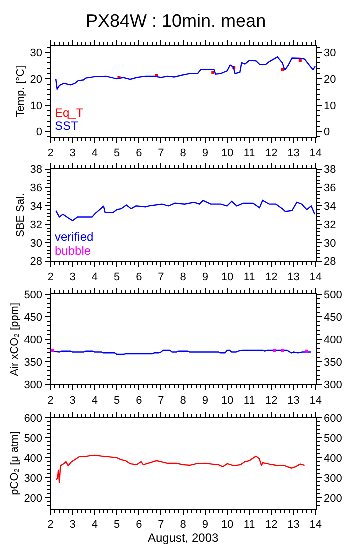 This screenshot has width=355, height=558. What do you see at coordinates (36, 170) in the screenshot?
I see `y-tick-label: 38` at bounding box center [36, 170].